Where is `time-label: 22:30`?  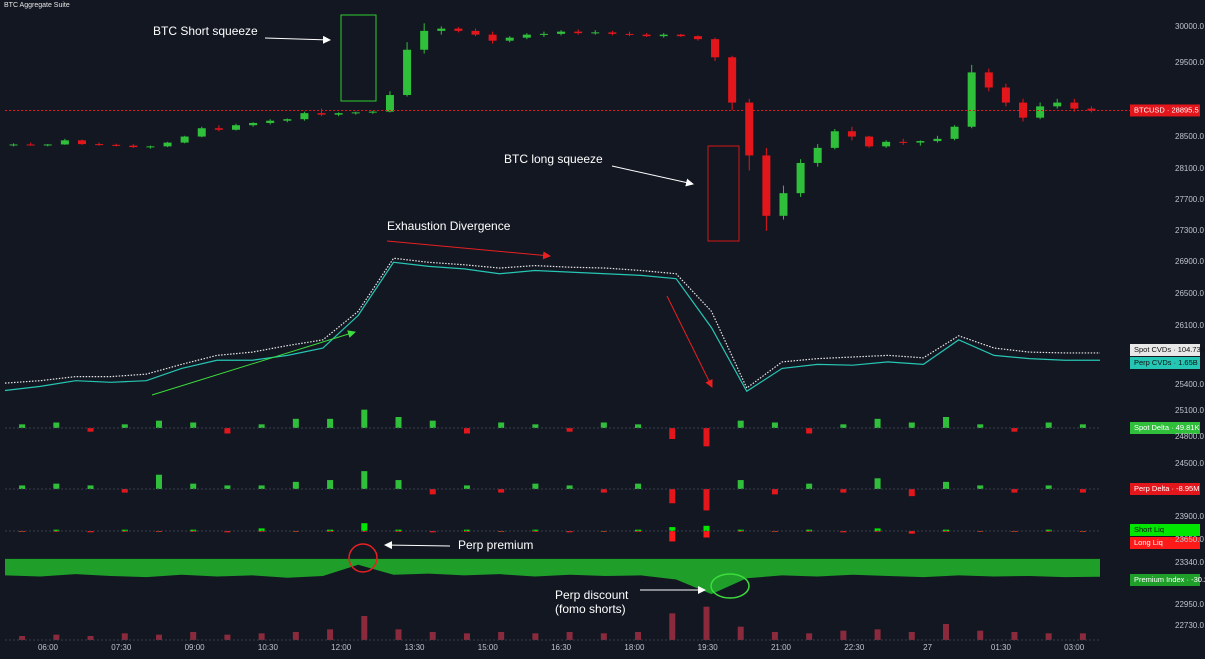
time-label: 22:30 is located at coordinates (854, 647).